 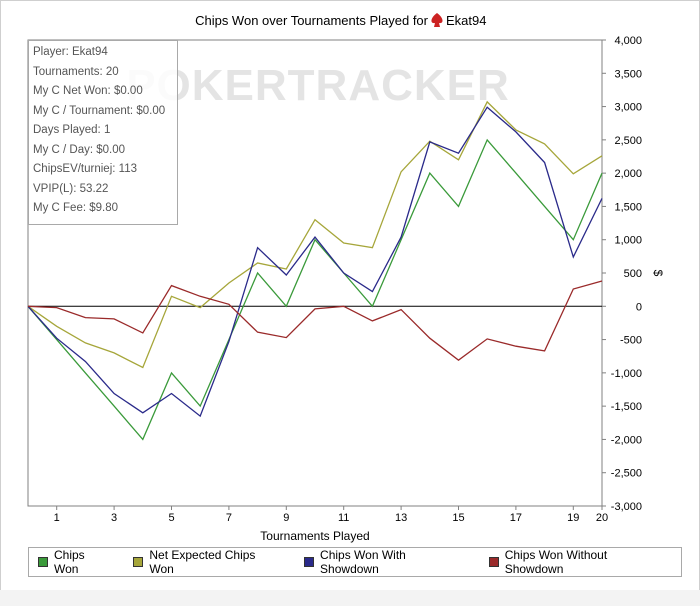 What do you see at coordinates (628, 41) in the screenshot?
I see `y-tick-label: 4,000` at bounding box center [628, 41].